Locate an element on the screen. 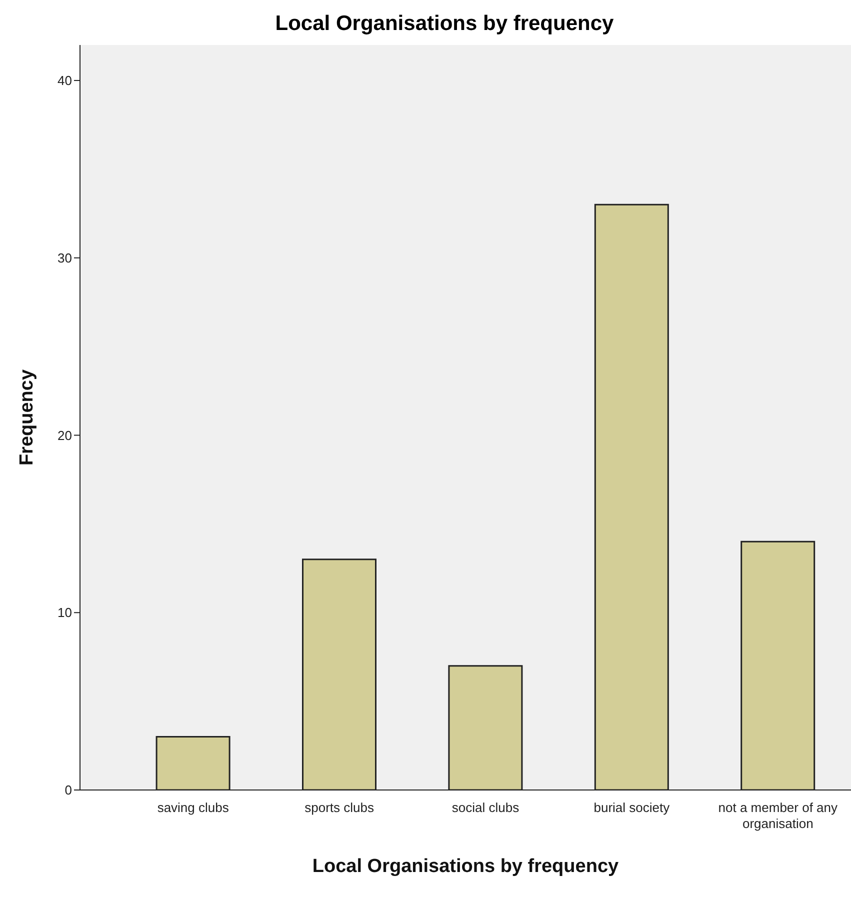 The image size is (851, 900). y-tick-label: 0 is located at coordinates (68, 790).